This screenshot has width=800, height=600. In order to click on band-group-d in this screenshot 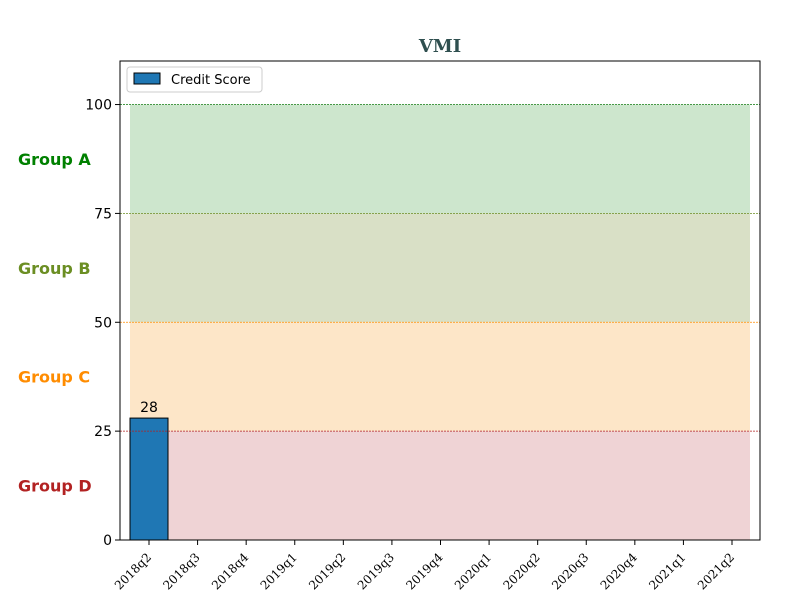, I will do `click(440, 485)`.